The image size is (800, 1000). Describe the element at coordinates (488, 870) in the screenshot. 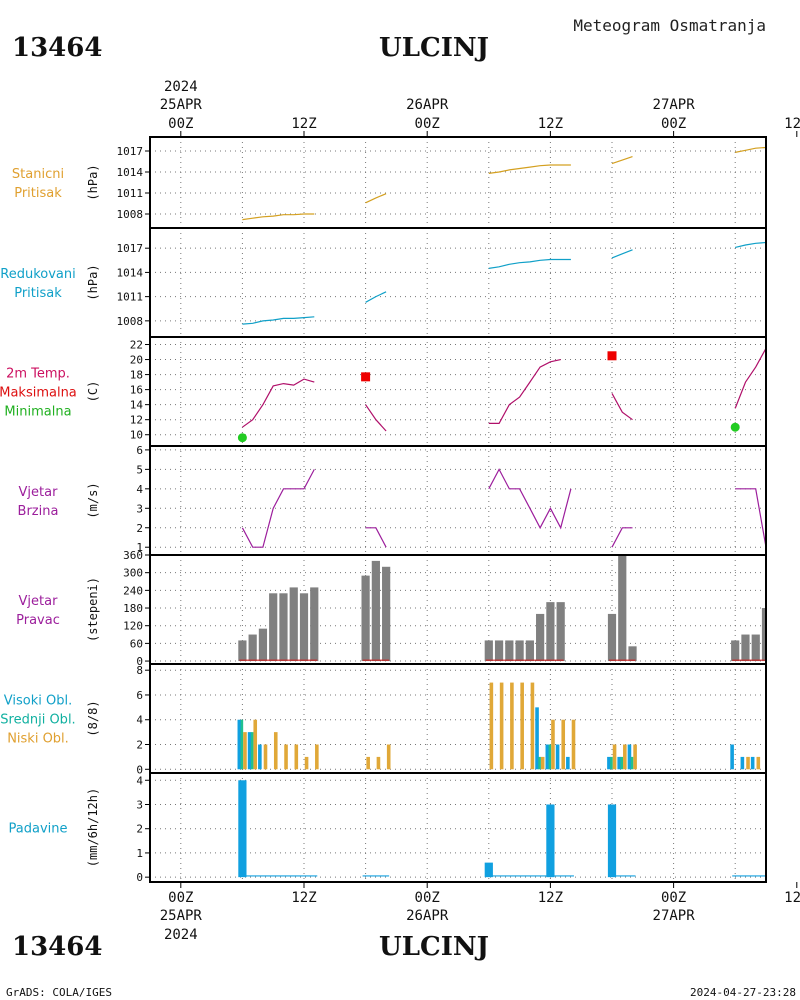

I see `padavine-bar` at that location.